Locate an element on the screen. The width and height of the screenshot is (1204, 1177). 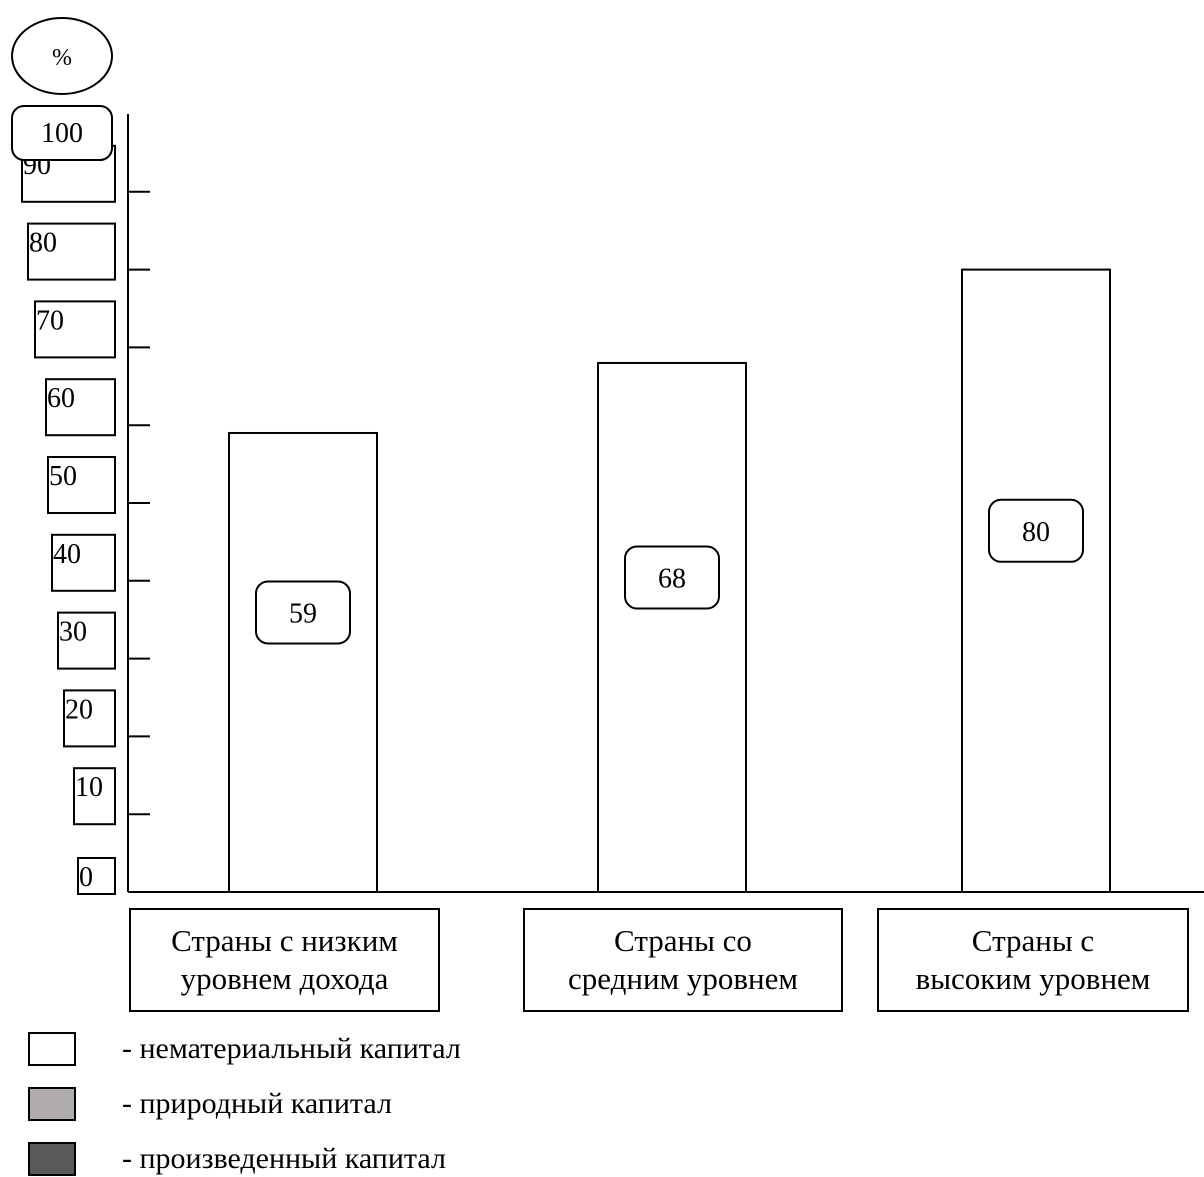
category-label-line: Страны с низким is located at coordinates (284, 940).